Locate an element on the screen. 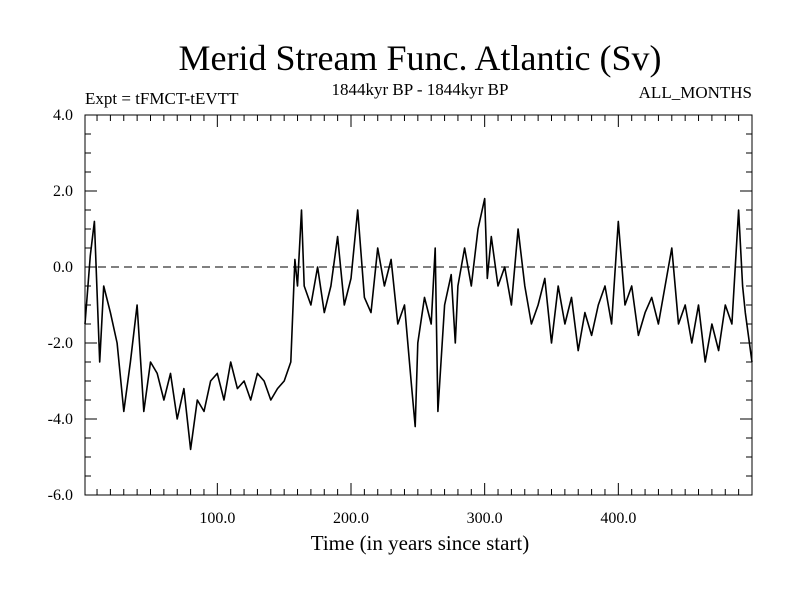 The image size is (800, 600). y-tick-label: 2.0 is located at coordinates (63, 191).